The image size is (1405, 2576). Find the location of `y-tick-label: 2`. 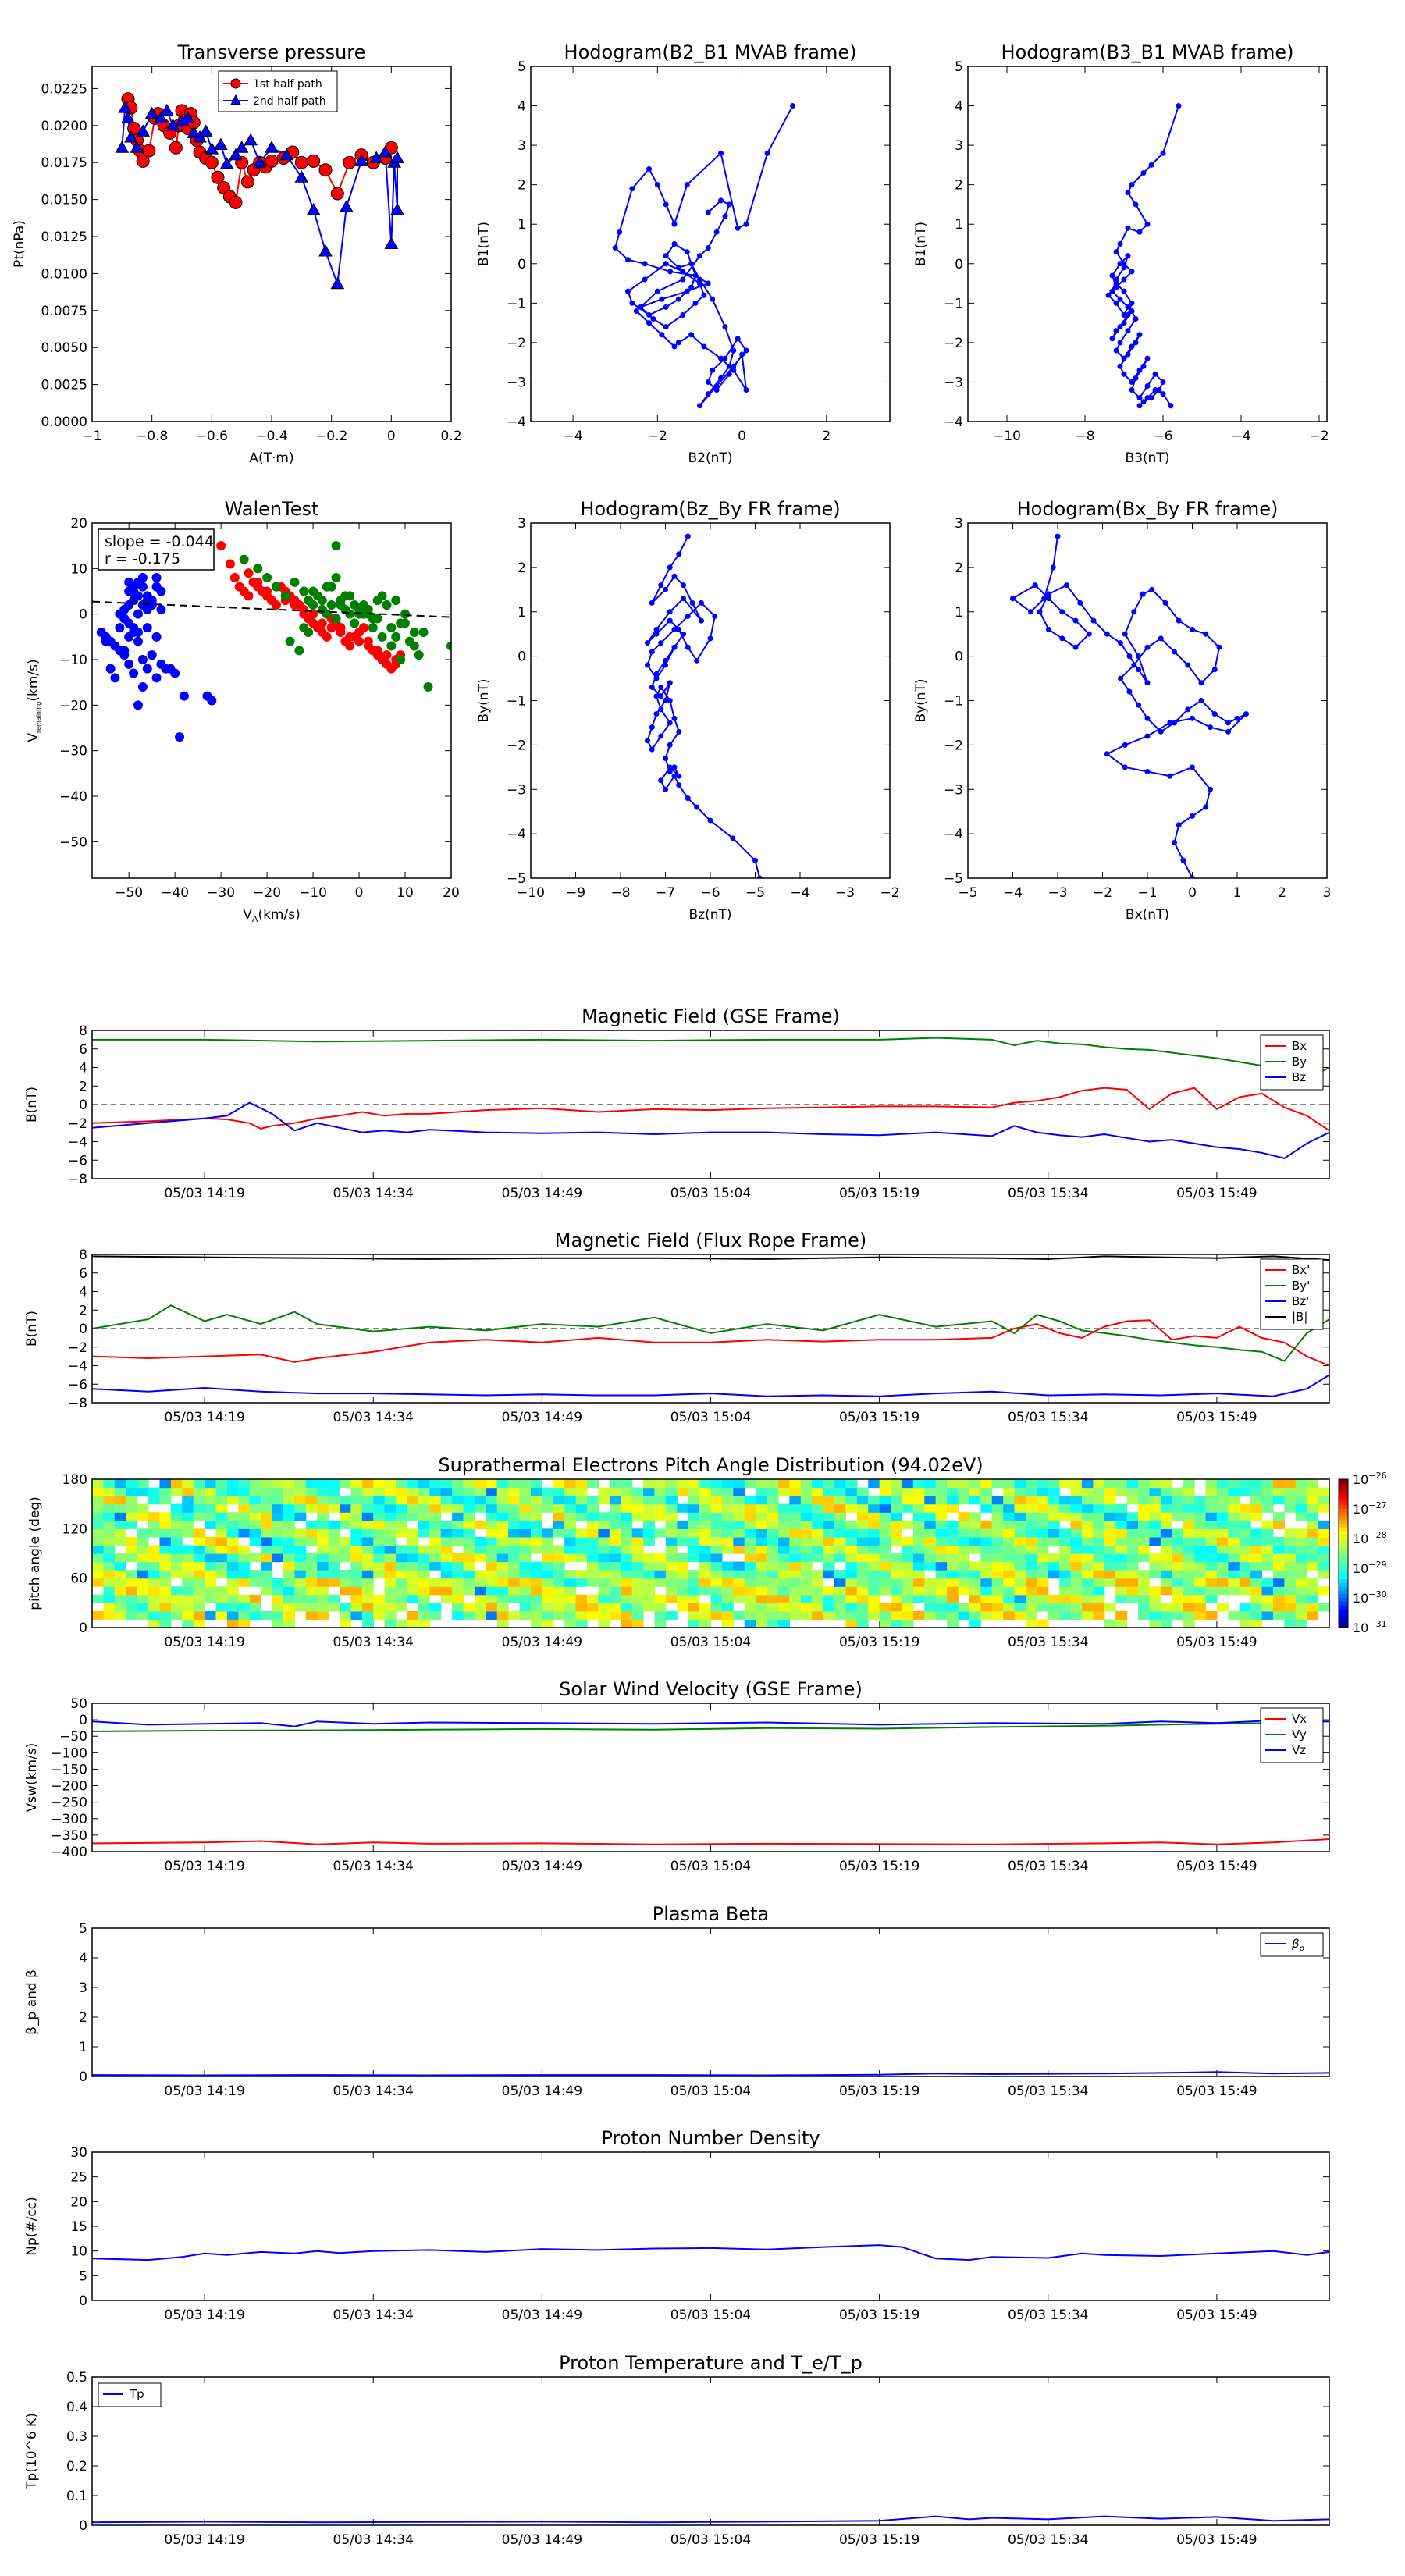

y-tick-label: 2 is located at coordinates (522, 568).